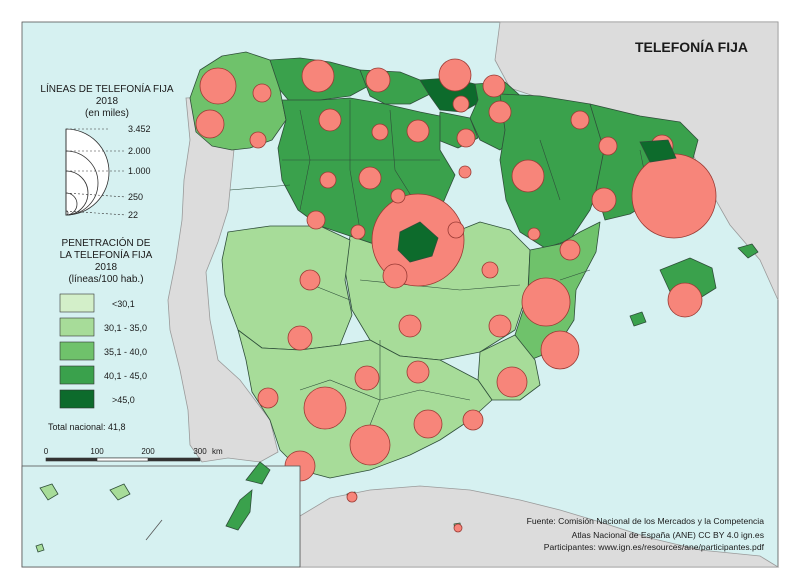 This screenshot has height=587, width=800. Describe the element at coordinates (458, 528) in the screenshot. I see `circle-melilla` at that location.